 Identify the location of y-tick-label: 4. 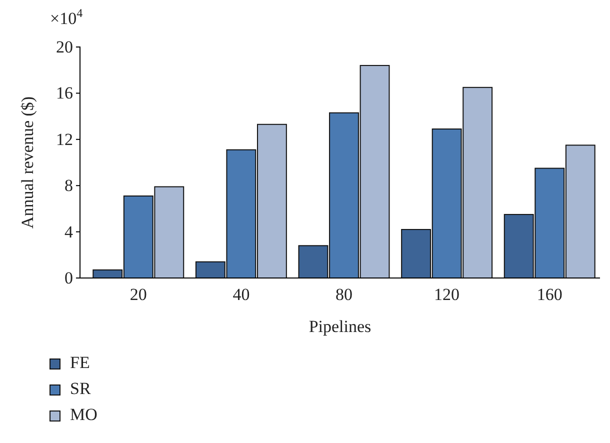
(69, 232).